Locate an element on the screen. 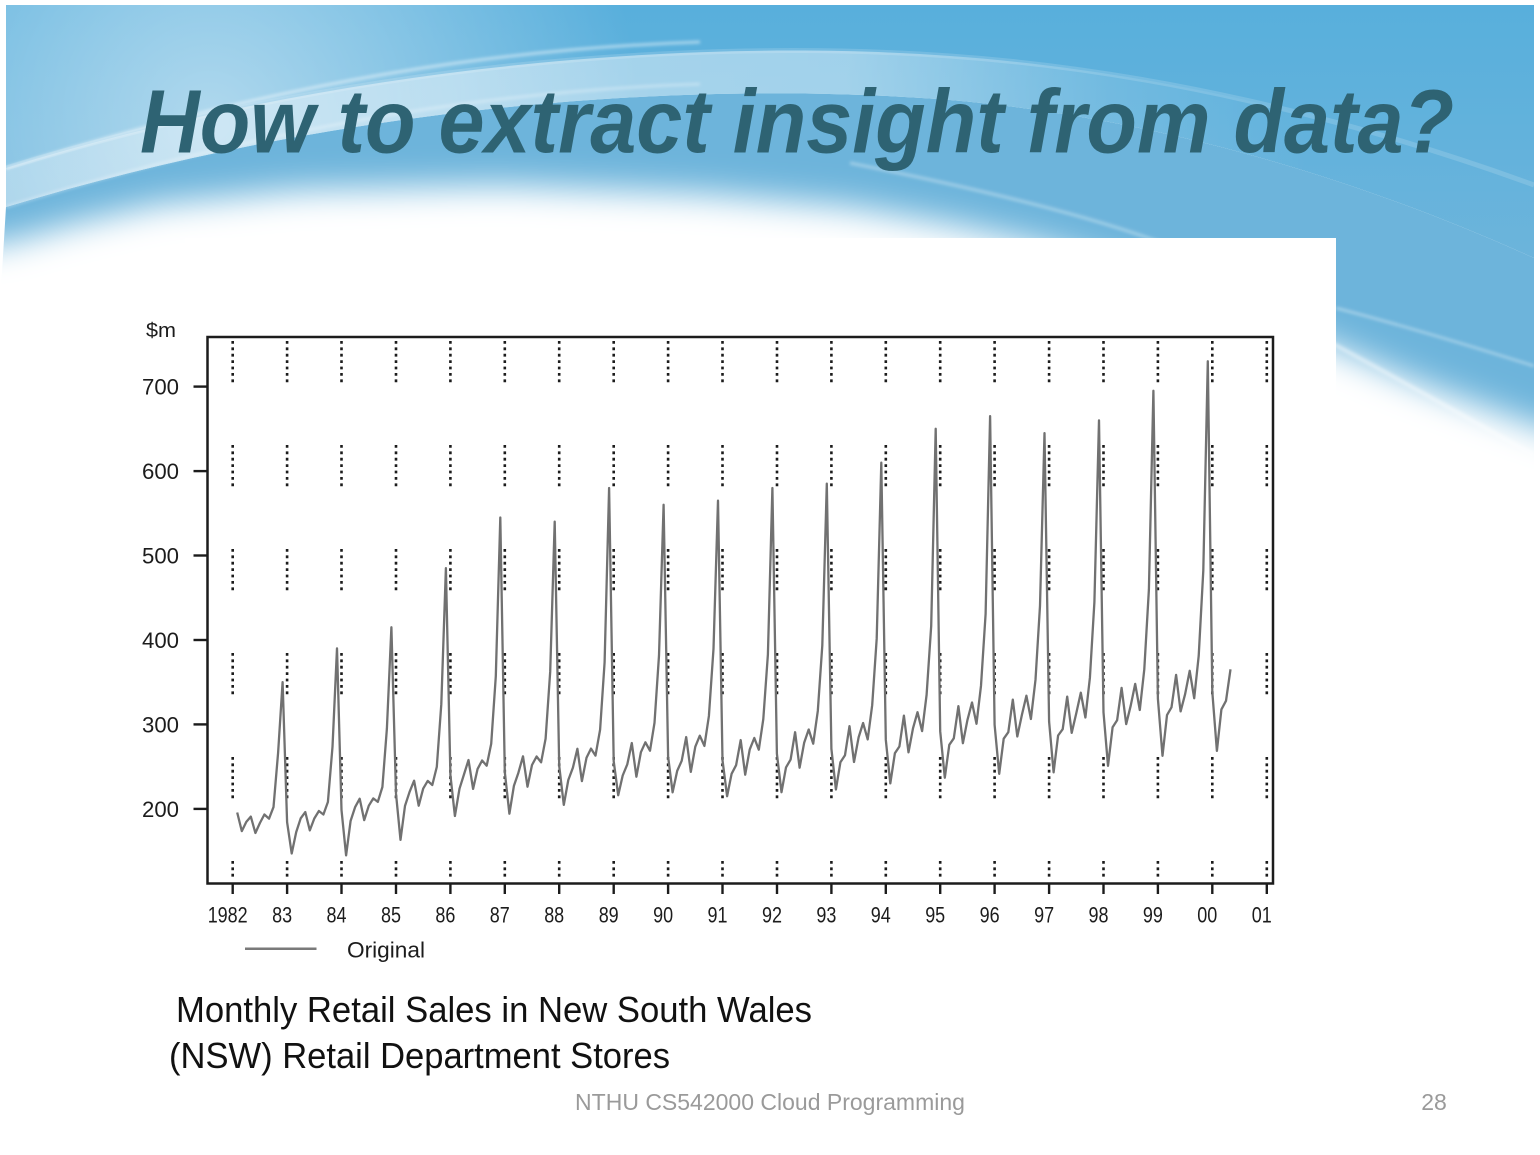  svg-text: 200 is located at coordinates (160, 809).